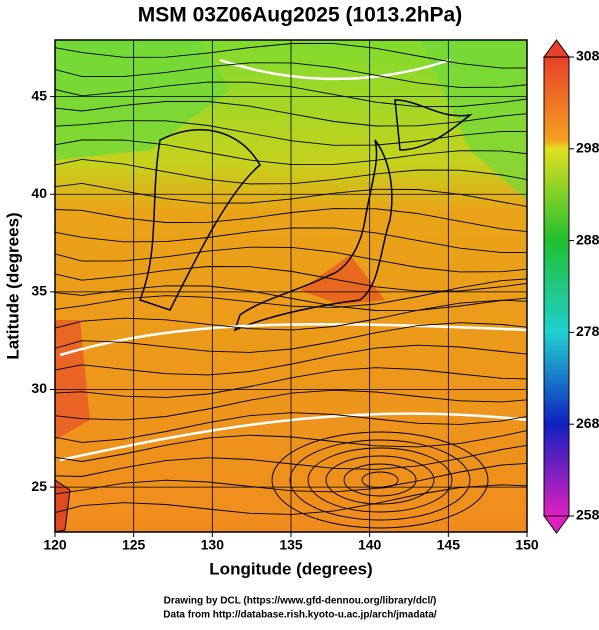 This screenshot has width=599, height=630. Describe the element at coordinates (587, 239) in the screenshot. I see `colorbar-tick-label: 288` at that location.